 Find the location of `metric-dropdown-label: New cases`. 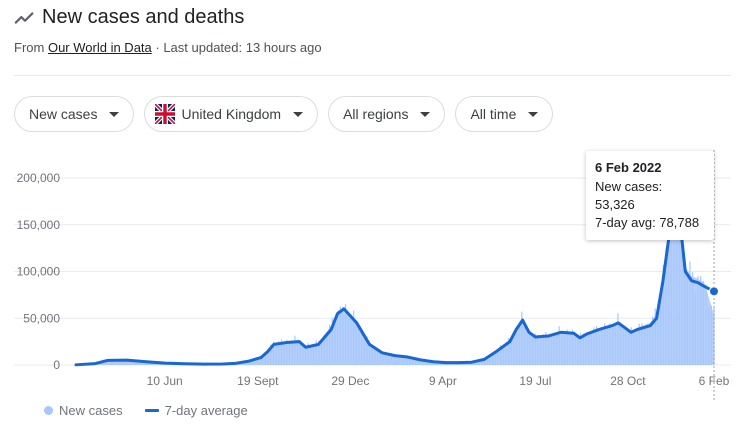

metric-dropdown-label: New cases is located at coordinates (63, 114).